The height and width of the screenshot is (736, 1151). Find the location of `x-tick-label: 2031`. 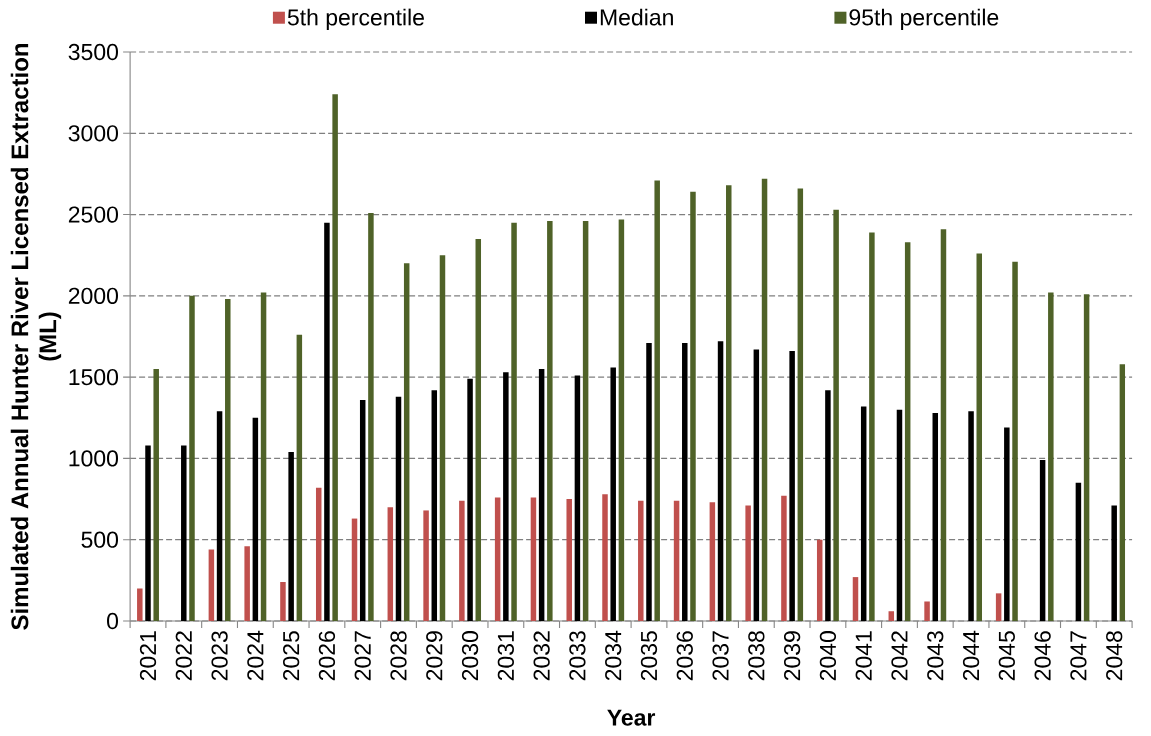

x-tick-label: 2031 is located at coordinates (505, 656).